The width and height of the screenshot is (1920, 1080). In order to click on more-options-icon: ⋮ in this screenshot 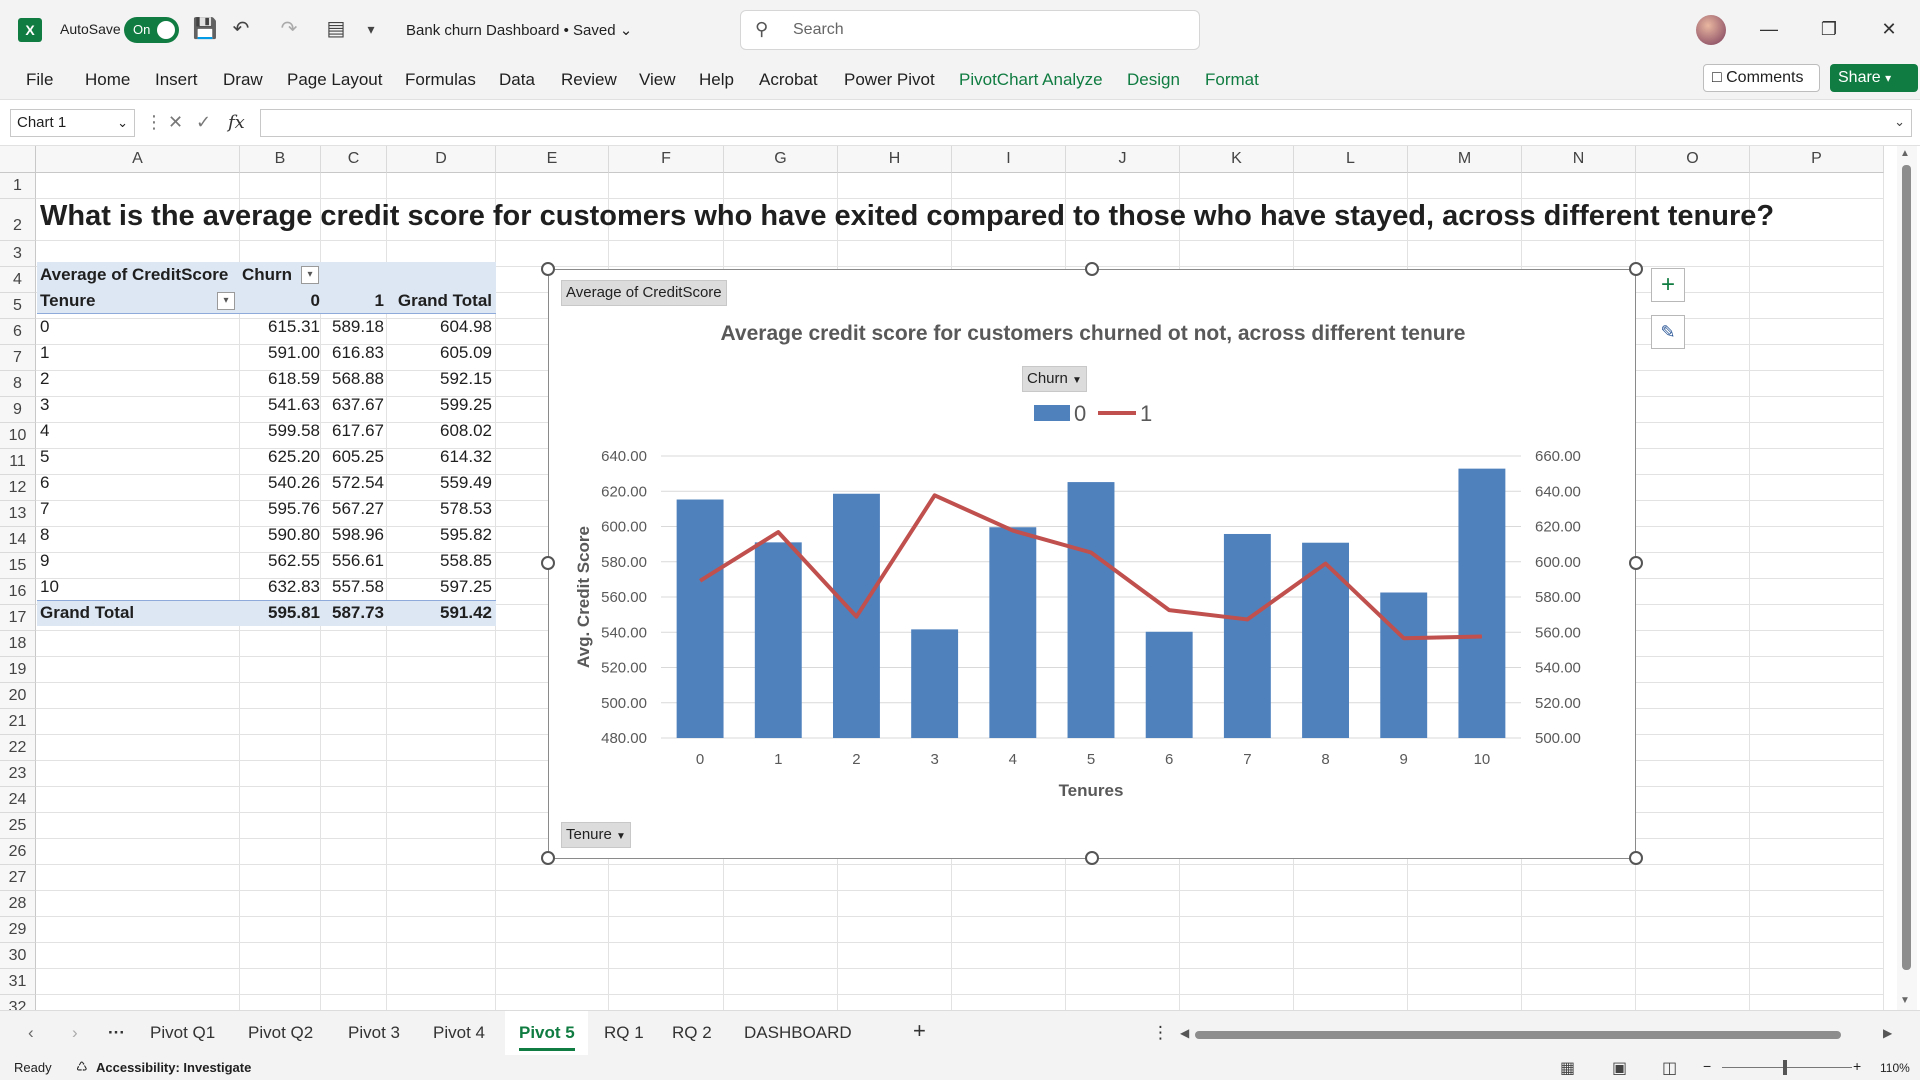, I will do `click(154, 122)`.